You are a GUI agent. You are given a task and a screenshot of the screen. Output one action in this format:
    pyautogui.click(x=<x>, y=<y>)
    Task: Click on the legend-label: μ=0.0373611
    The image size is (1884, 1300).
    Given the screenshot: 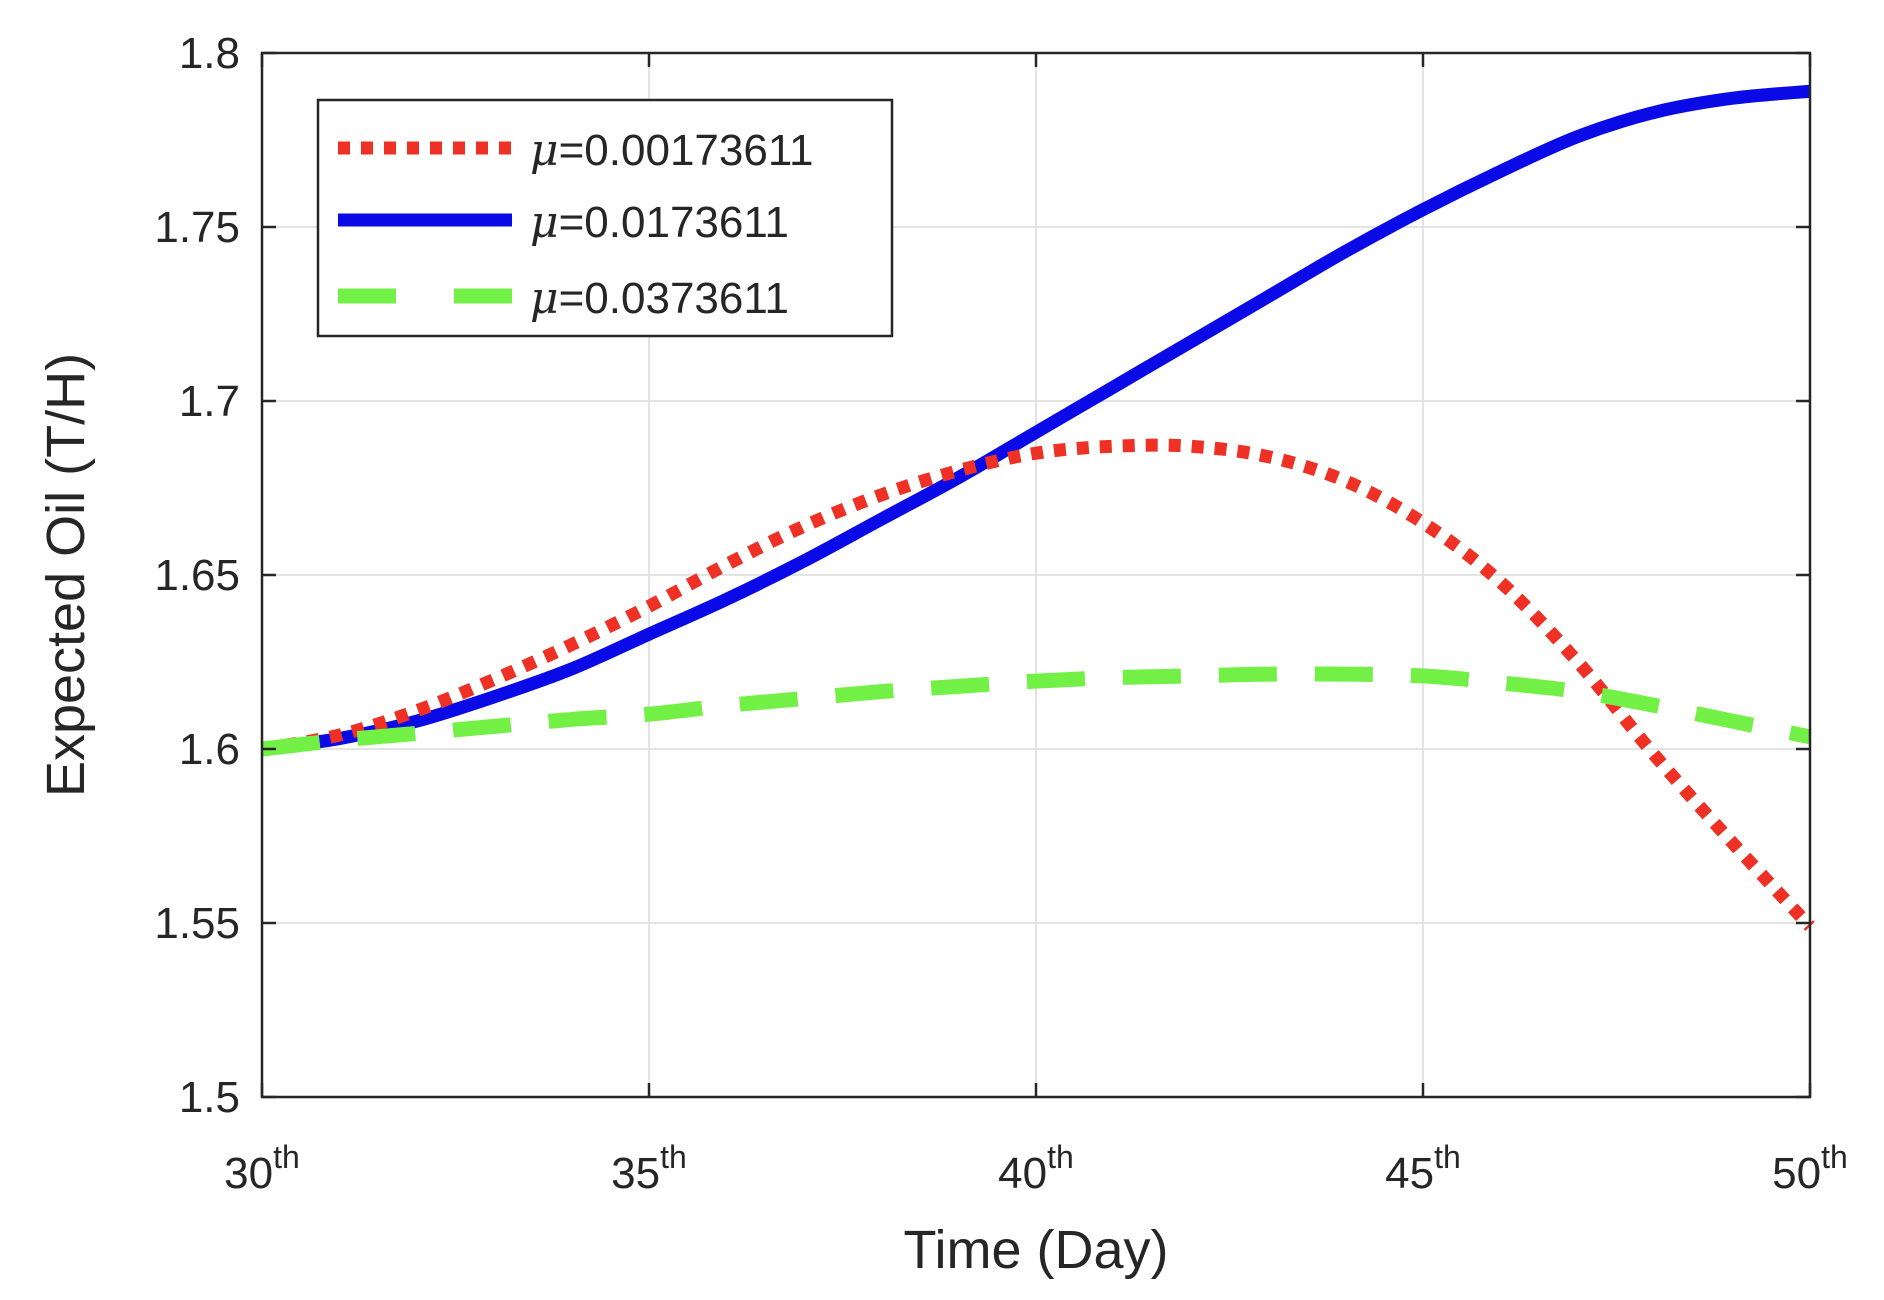 What is the action you would take?
    pyautogui.click(x=659, y=298)
    